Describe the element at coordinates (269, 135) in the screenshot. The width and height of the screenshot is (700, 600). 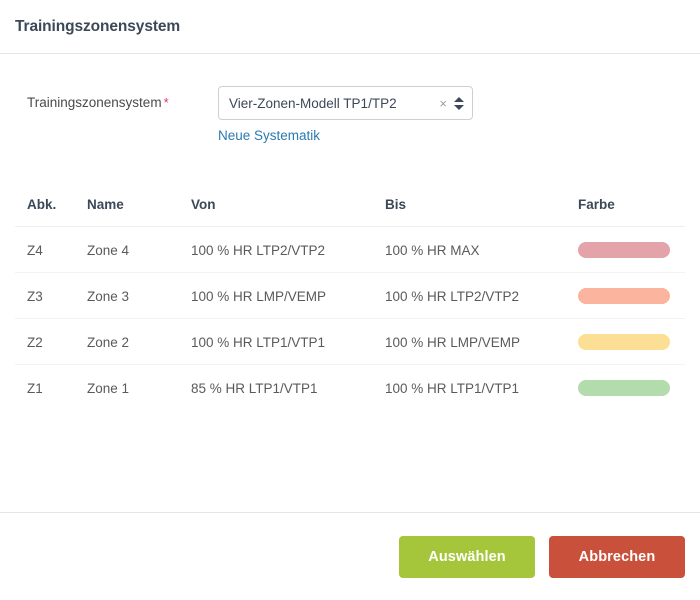
I see `neue-systematik-link: Neue Systematik` at that location.